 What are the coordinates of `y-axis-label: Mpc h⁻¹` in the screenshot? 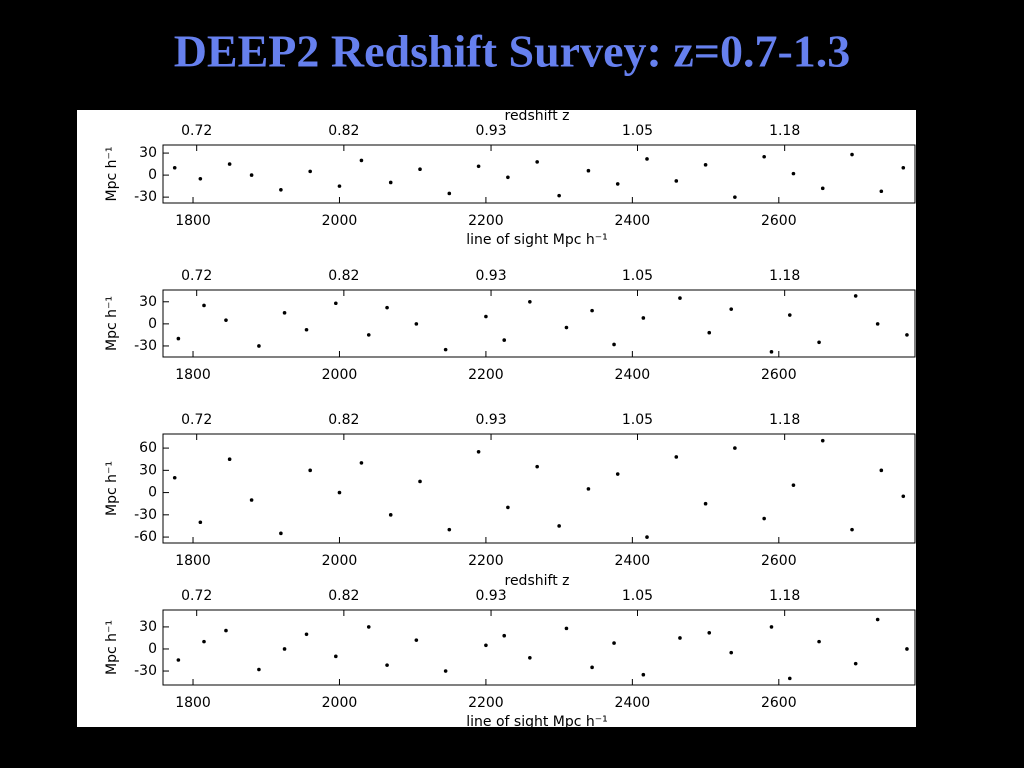 It's located at (112, 488).